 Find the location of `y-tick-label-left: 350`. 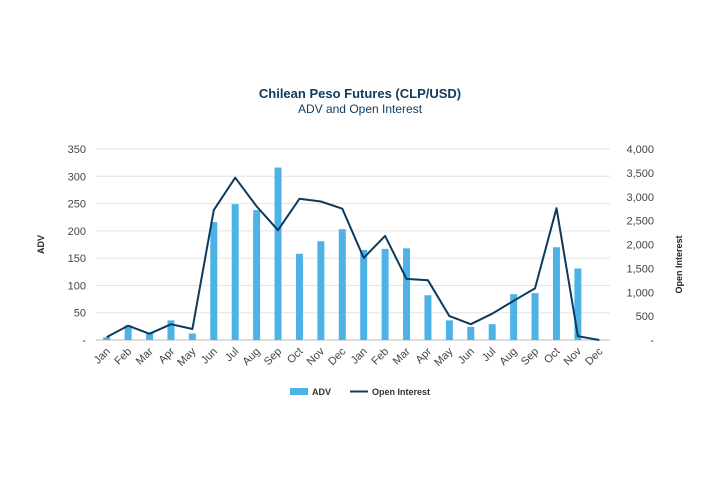

y-tick-label-left: 350 is located at coordinates (77, 150).